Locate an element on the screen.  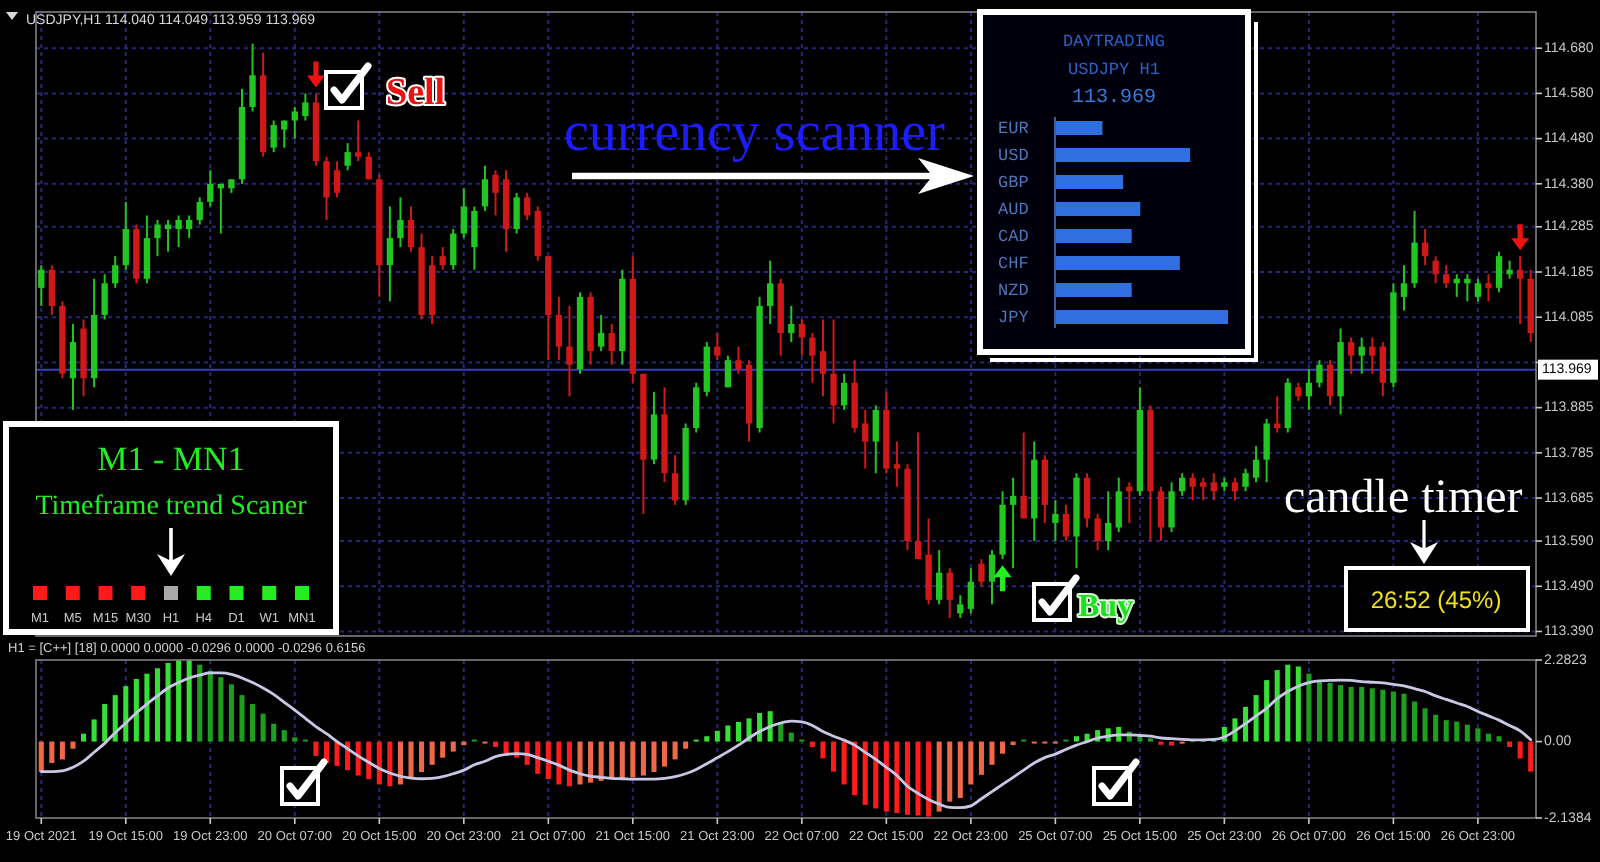
annotation: currency scanner is located at coordinates (755, 133).